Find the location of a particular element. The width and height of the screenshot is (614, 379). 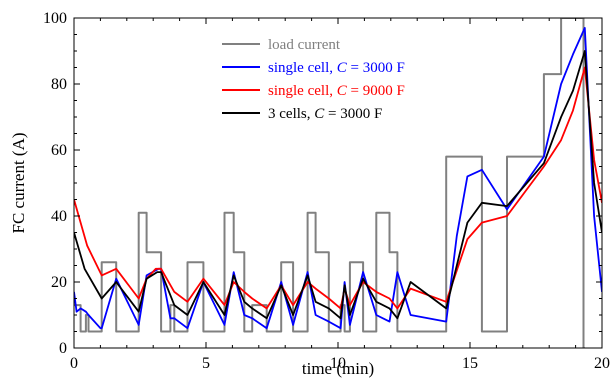

x-tick-label: 5 is located at coordinates (206, 363).